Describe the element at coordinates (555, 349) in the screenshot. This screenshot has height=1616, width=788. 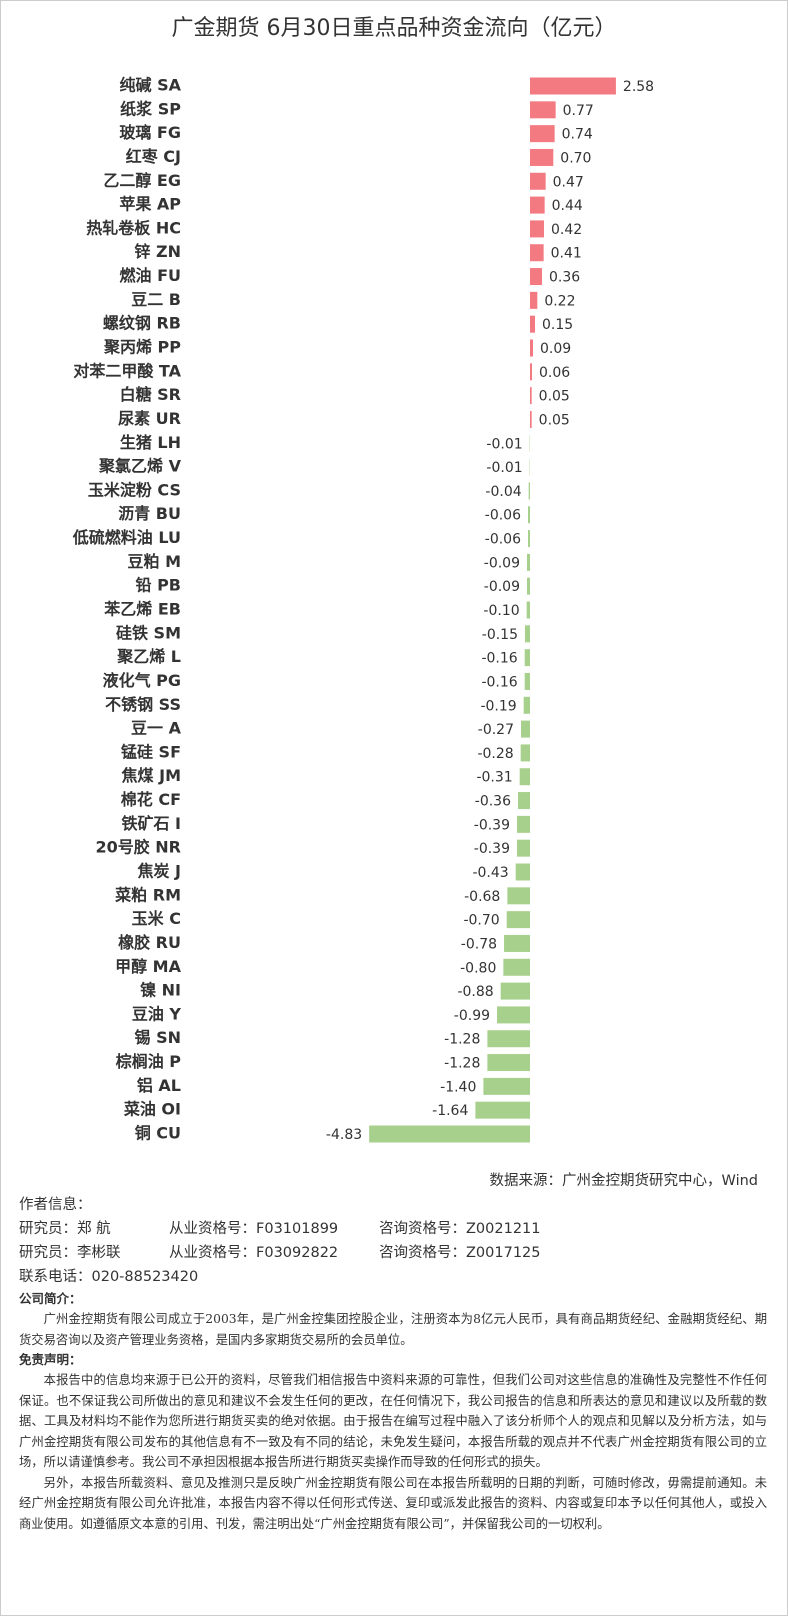
I see `value-label: 0.09` at that location.